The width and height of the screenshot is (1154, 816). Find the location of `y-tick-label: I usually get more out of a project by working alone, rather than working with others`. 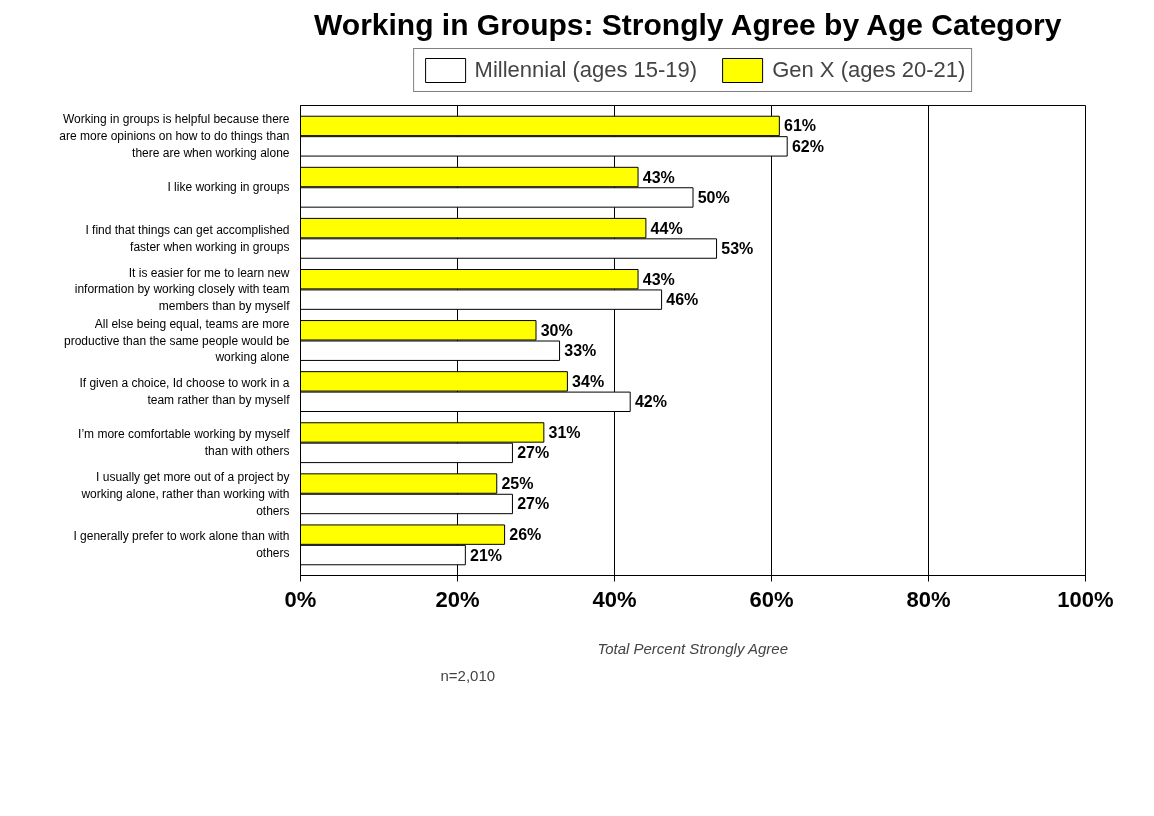

y-tick-label: I usually get more out of a project by working alone, rather than working with others is located at coordinates (185, 493).